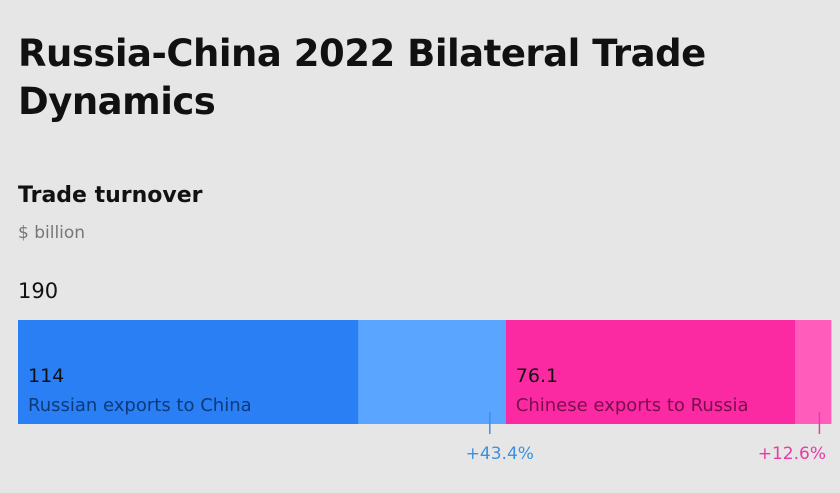  I want to click on total-label: 190, so click(38, 291).